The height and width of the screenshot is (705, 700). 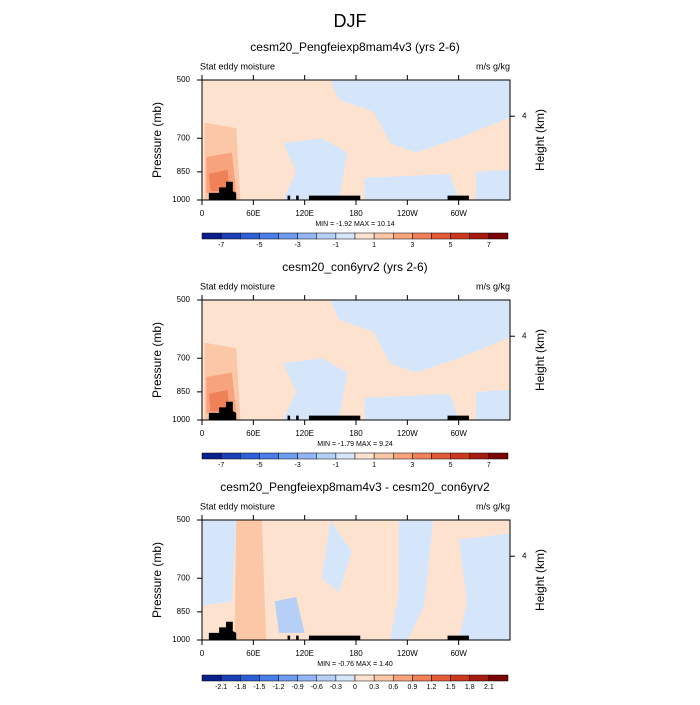 What do you see at coordinates (356, 653) in the screenshot?
I see `x-tick-label: 180` at bounding box center [356, 653].